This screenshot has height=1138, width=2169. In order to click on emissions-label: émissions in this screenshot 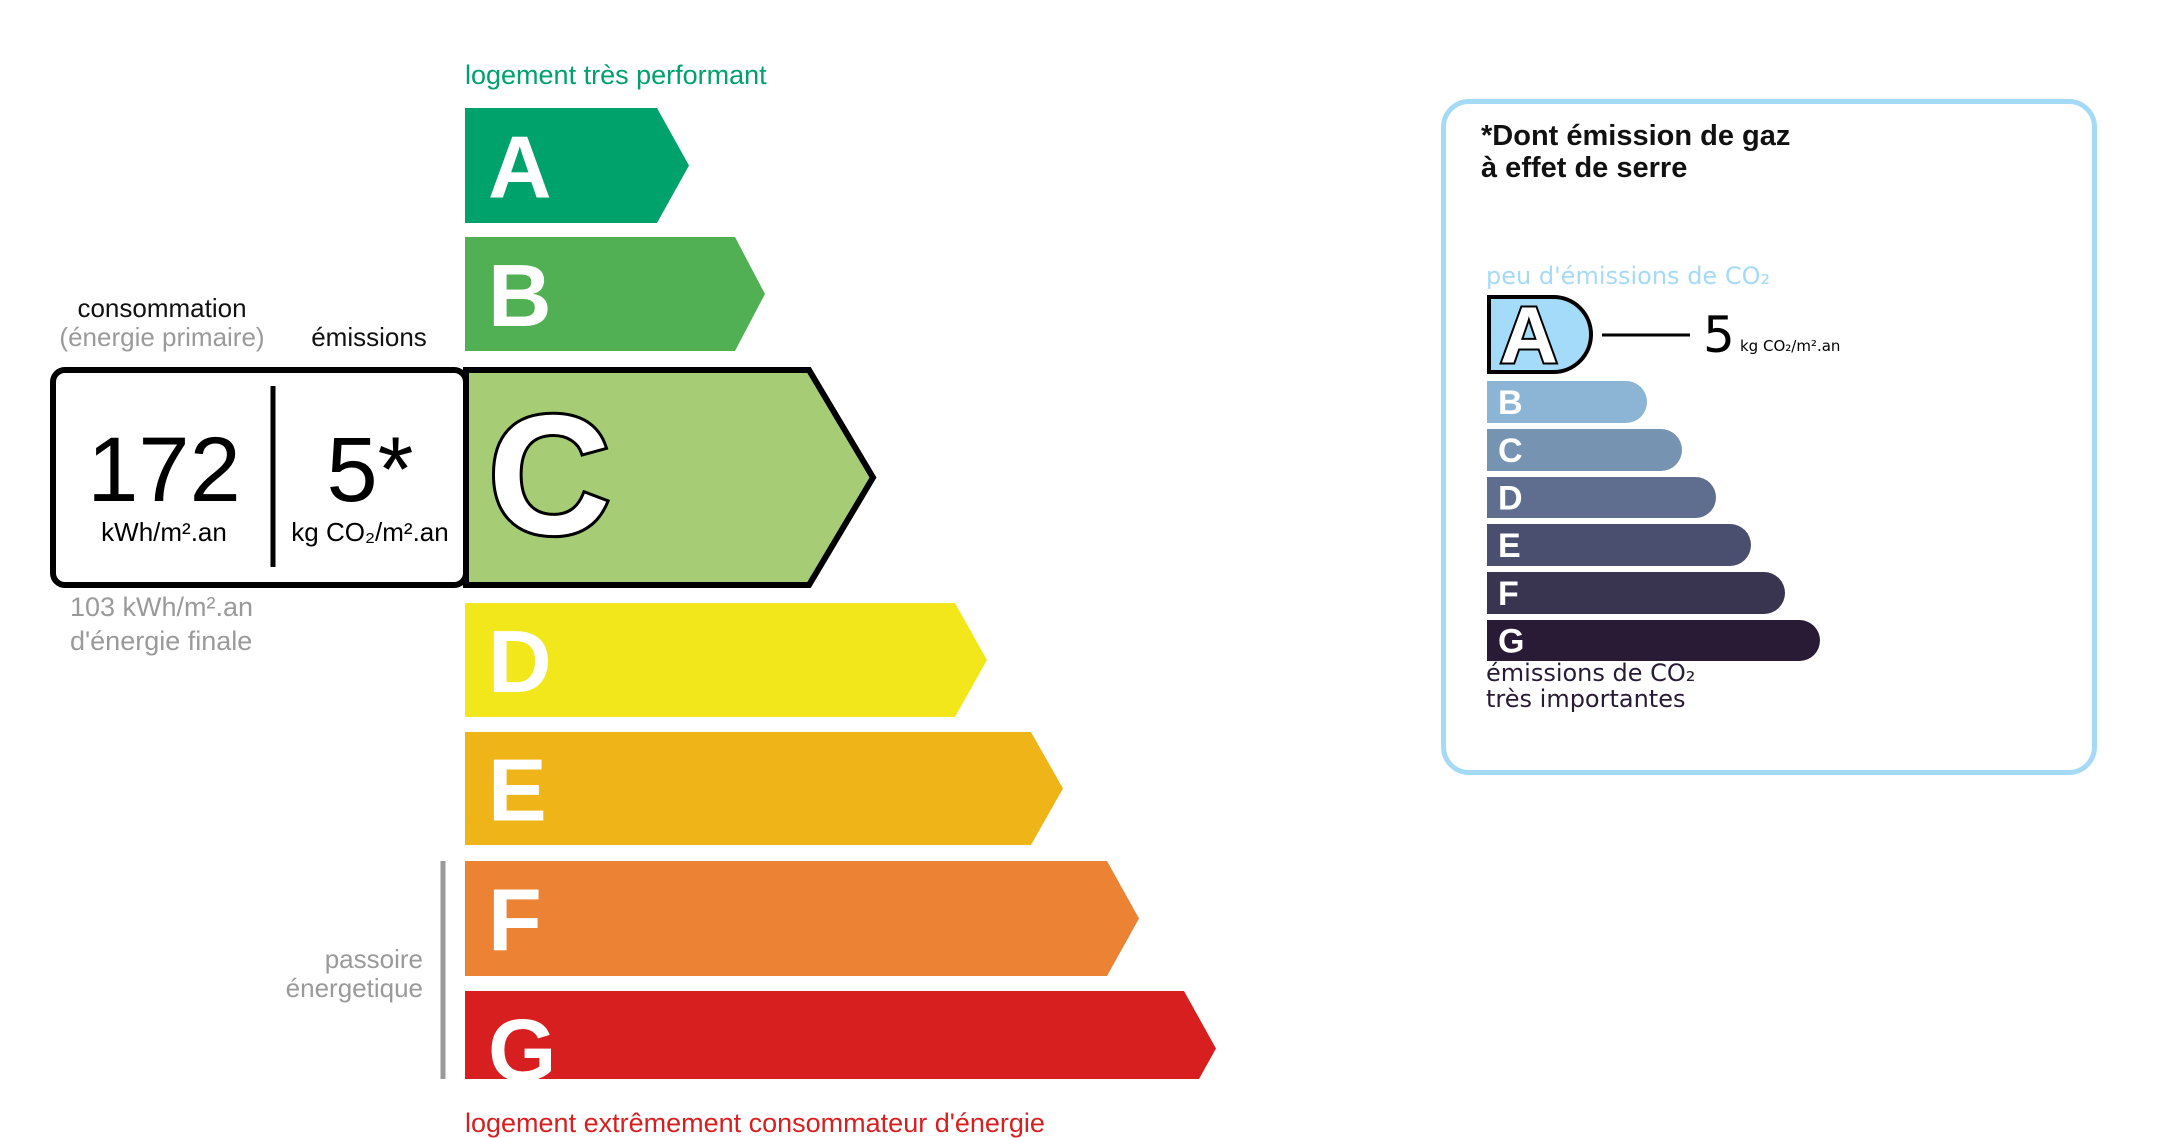, I will do `click(369, 337)`.